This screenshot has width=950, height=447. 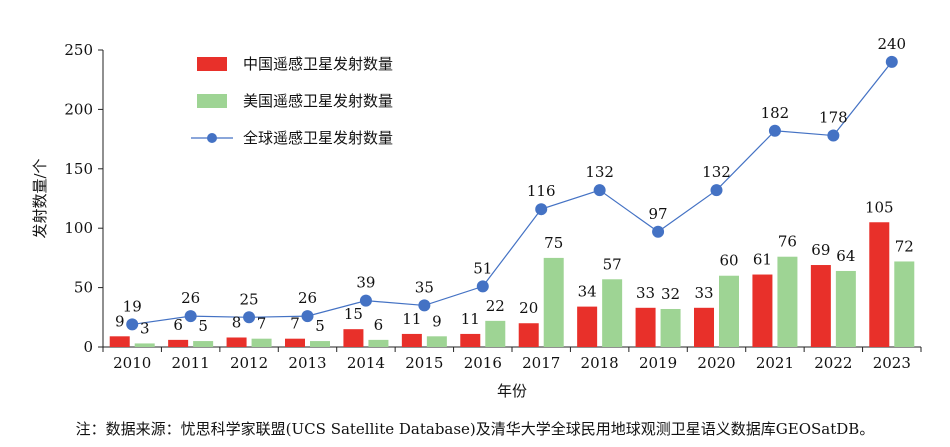 I want to click on line-value-label: 19, so click(x=132, y=306).